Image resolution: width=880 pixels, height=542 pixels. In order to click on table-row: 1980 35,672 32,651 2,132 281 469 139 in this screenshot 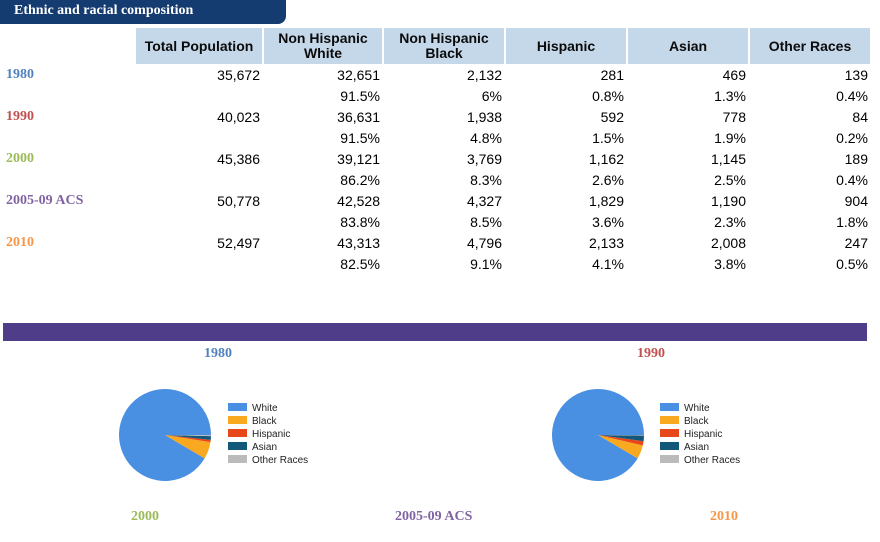, I will do `click(436, 74)`.